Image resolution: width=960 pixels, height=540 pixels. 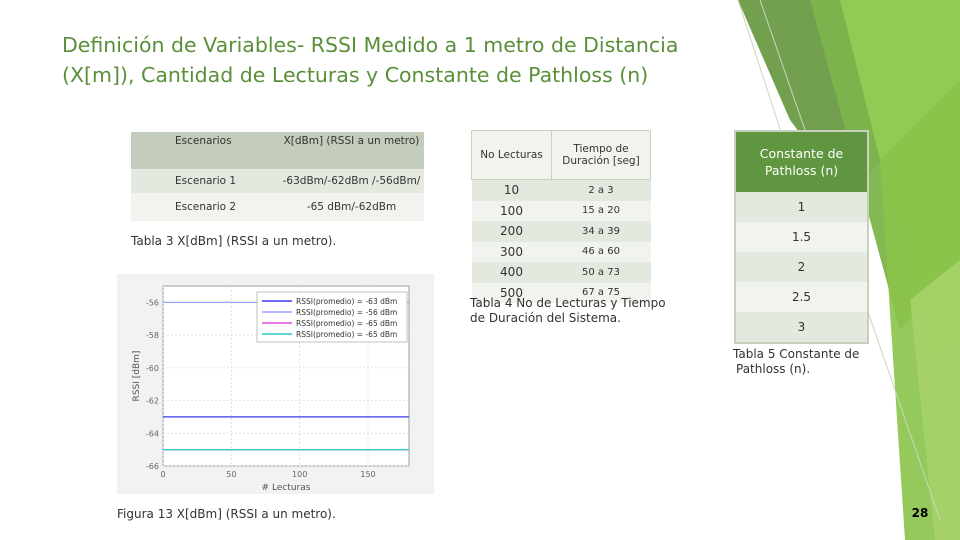 What do you see at coordinates (351, 207) in the screenshot?
I see `table-cell: -65 dBm/-62dBm` at bounding box center [351, 207].